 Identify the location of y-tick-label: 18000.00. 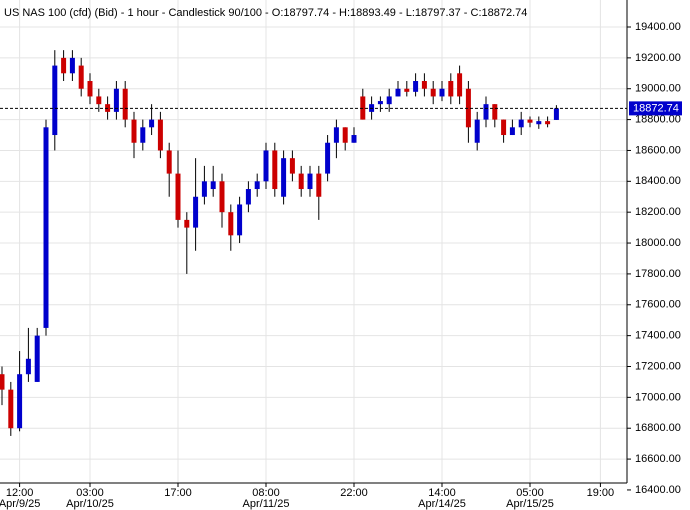
(658, 243).